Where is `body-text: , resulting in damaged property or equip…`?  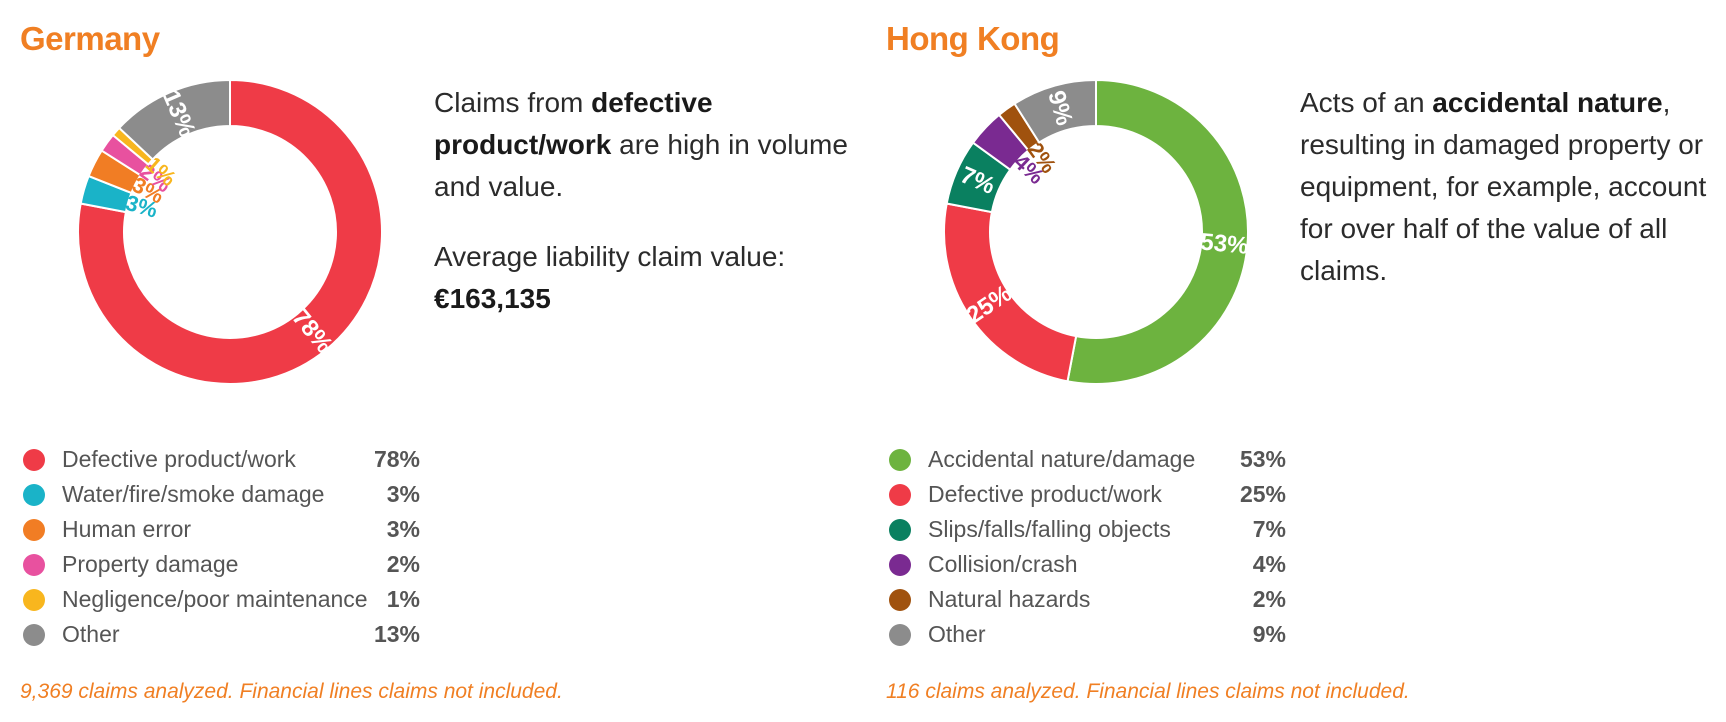 body-text: , resulting in damaged property or equip… is located at coordinates (1503, 186).